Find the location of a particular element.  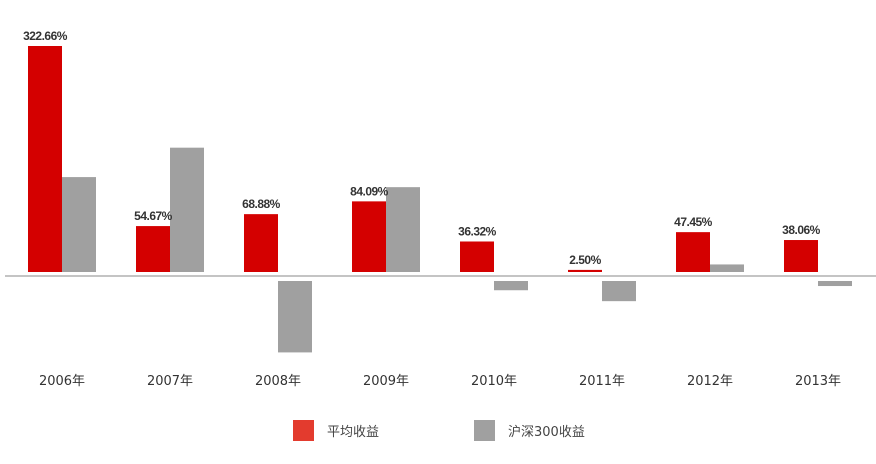

data-label: 47.45% is located at coordinates (693, 222).